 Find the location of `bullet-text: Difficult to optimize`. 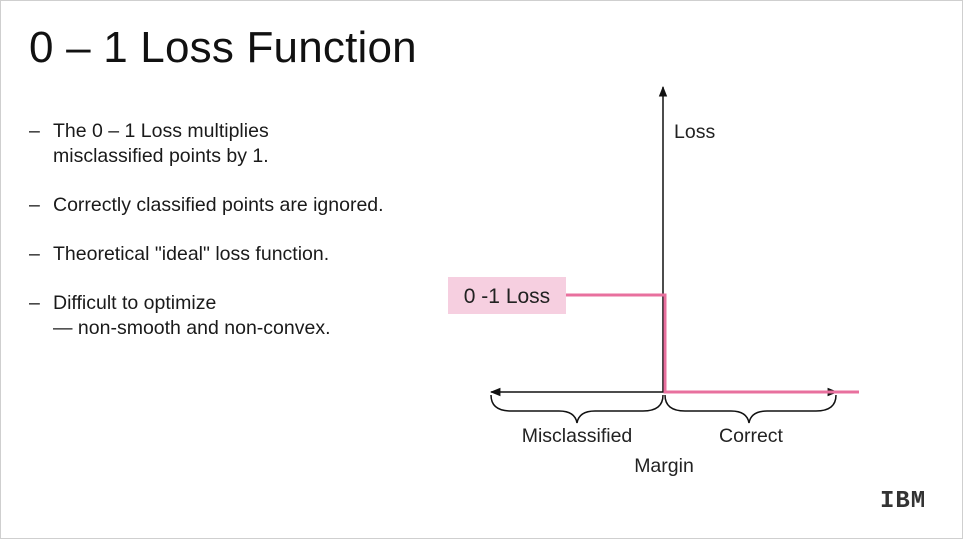

bullet-text: Difficult to optimize is located at coordinates (135, 303).